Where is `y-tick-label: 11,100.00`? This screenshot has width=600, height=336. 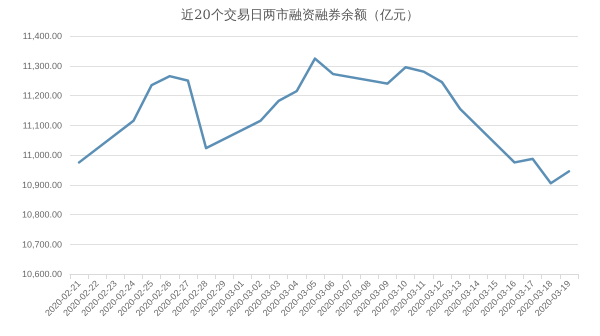
y-tick-label: 11,100.00 is located at coordinates (42, 125).